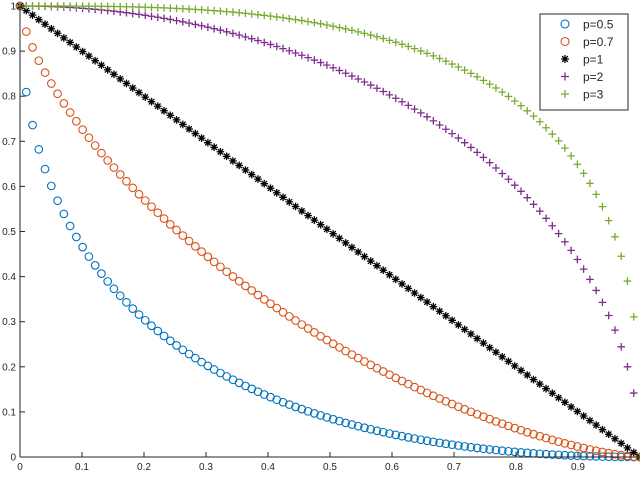  What do you see at coordinates (9, 277) in the screenshot?
I see `y-tick-label: 0.4` at bounding box center [9, 277].